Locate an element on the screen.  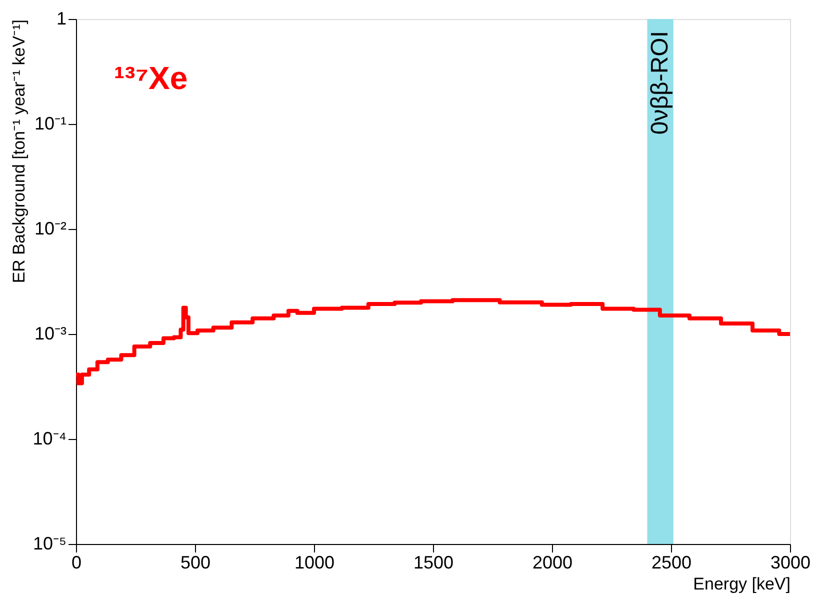
y-axis-title: ER Background [ton⁻¹ year⁻¹ keV⁻¹] is located at coordinates (19, 152).